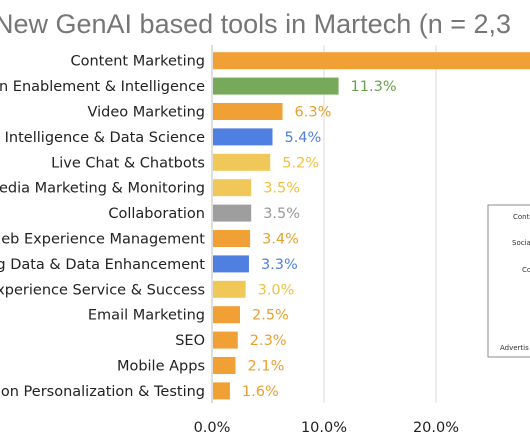 Image resolution: width=530 pixels, height=442 pixels. I want to click on x-tick-label: 0.0%, so click(212, 428).